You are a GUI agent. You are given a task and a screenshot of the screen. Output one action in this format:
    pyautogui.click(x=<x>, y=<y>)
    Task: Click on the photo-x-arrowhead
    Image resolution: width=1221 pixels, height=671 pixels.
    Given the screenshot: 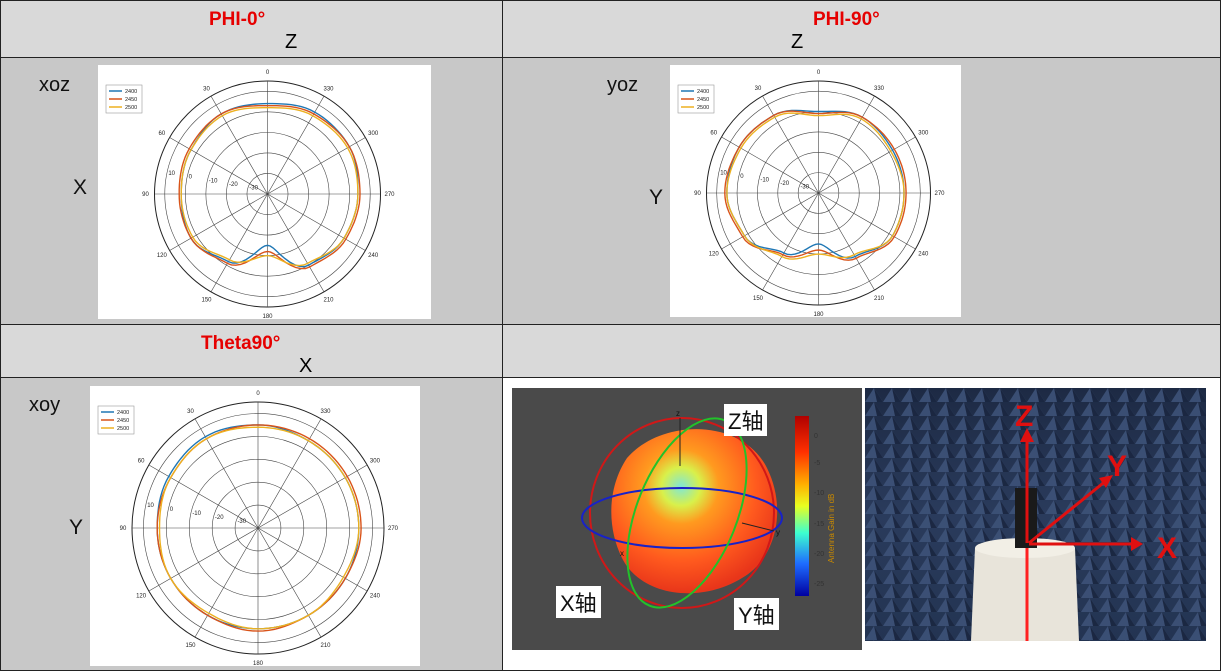 What is the action you would take?
    pyautogui.click(x=1137, y=544)
    